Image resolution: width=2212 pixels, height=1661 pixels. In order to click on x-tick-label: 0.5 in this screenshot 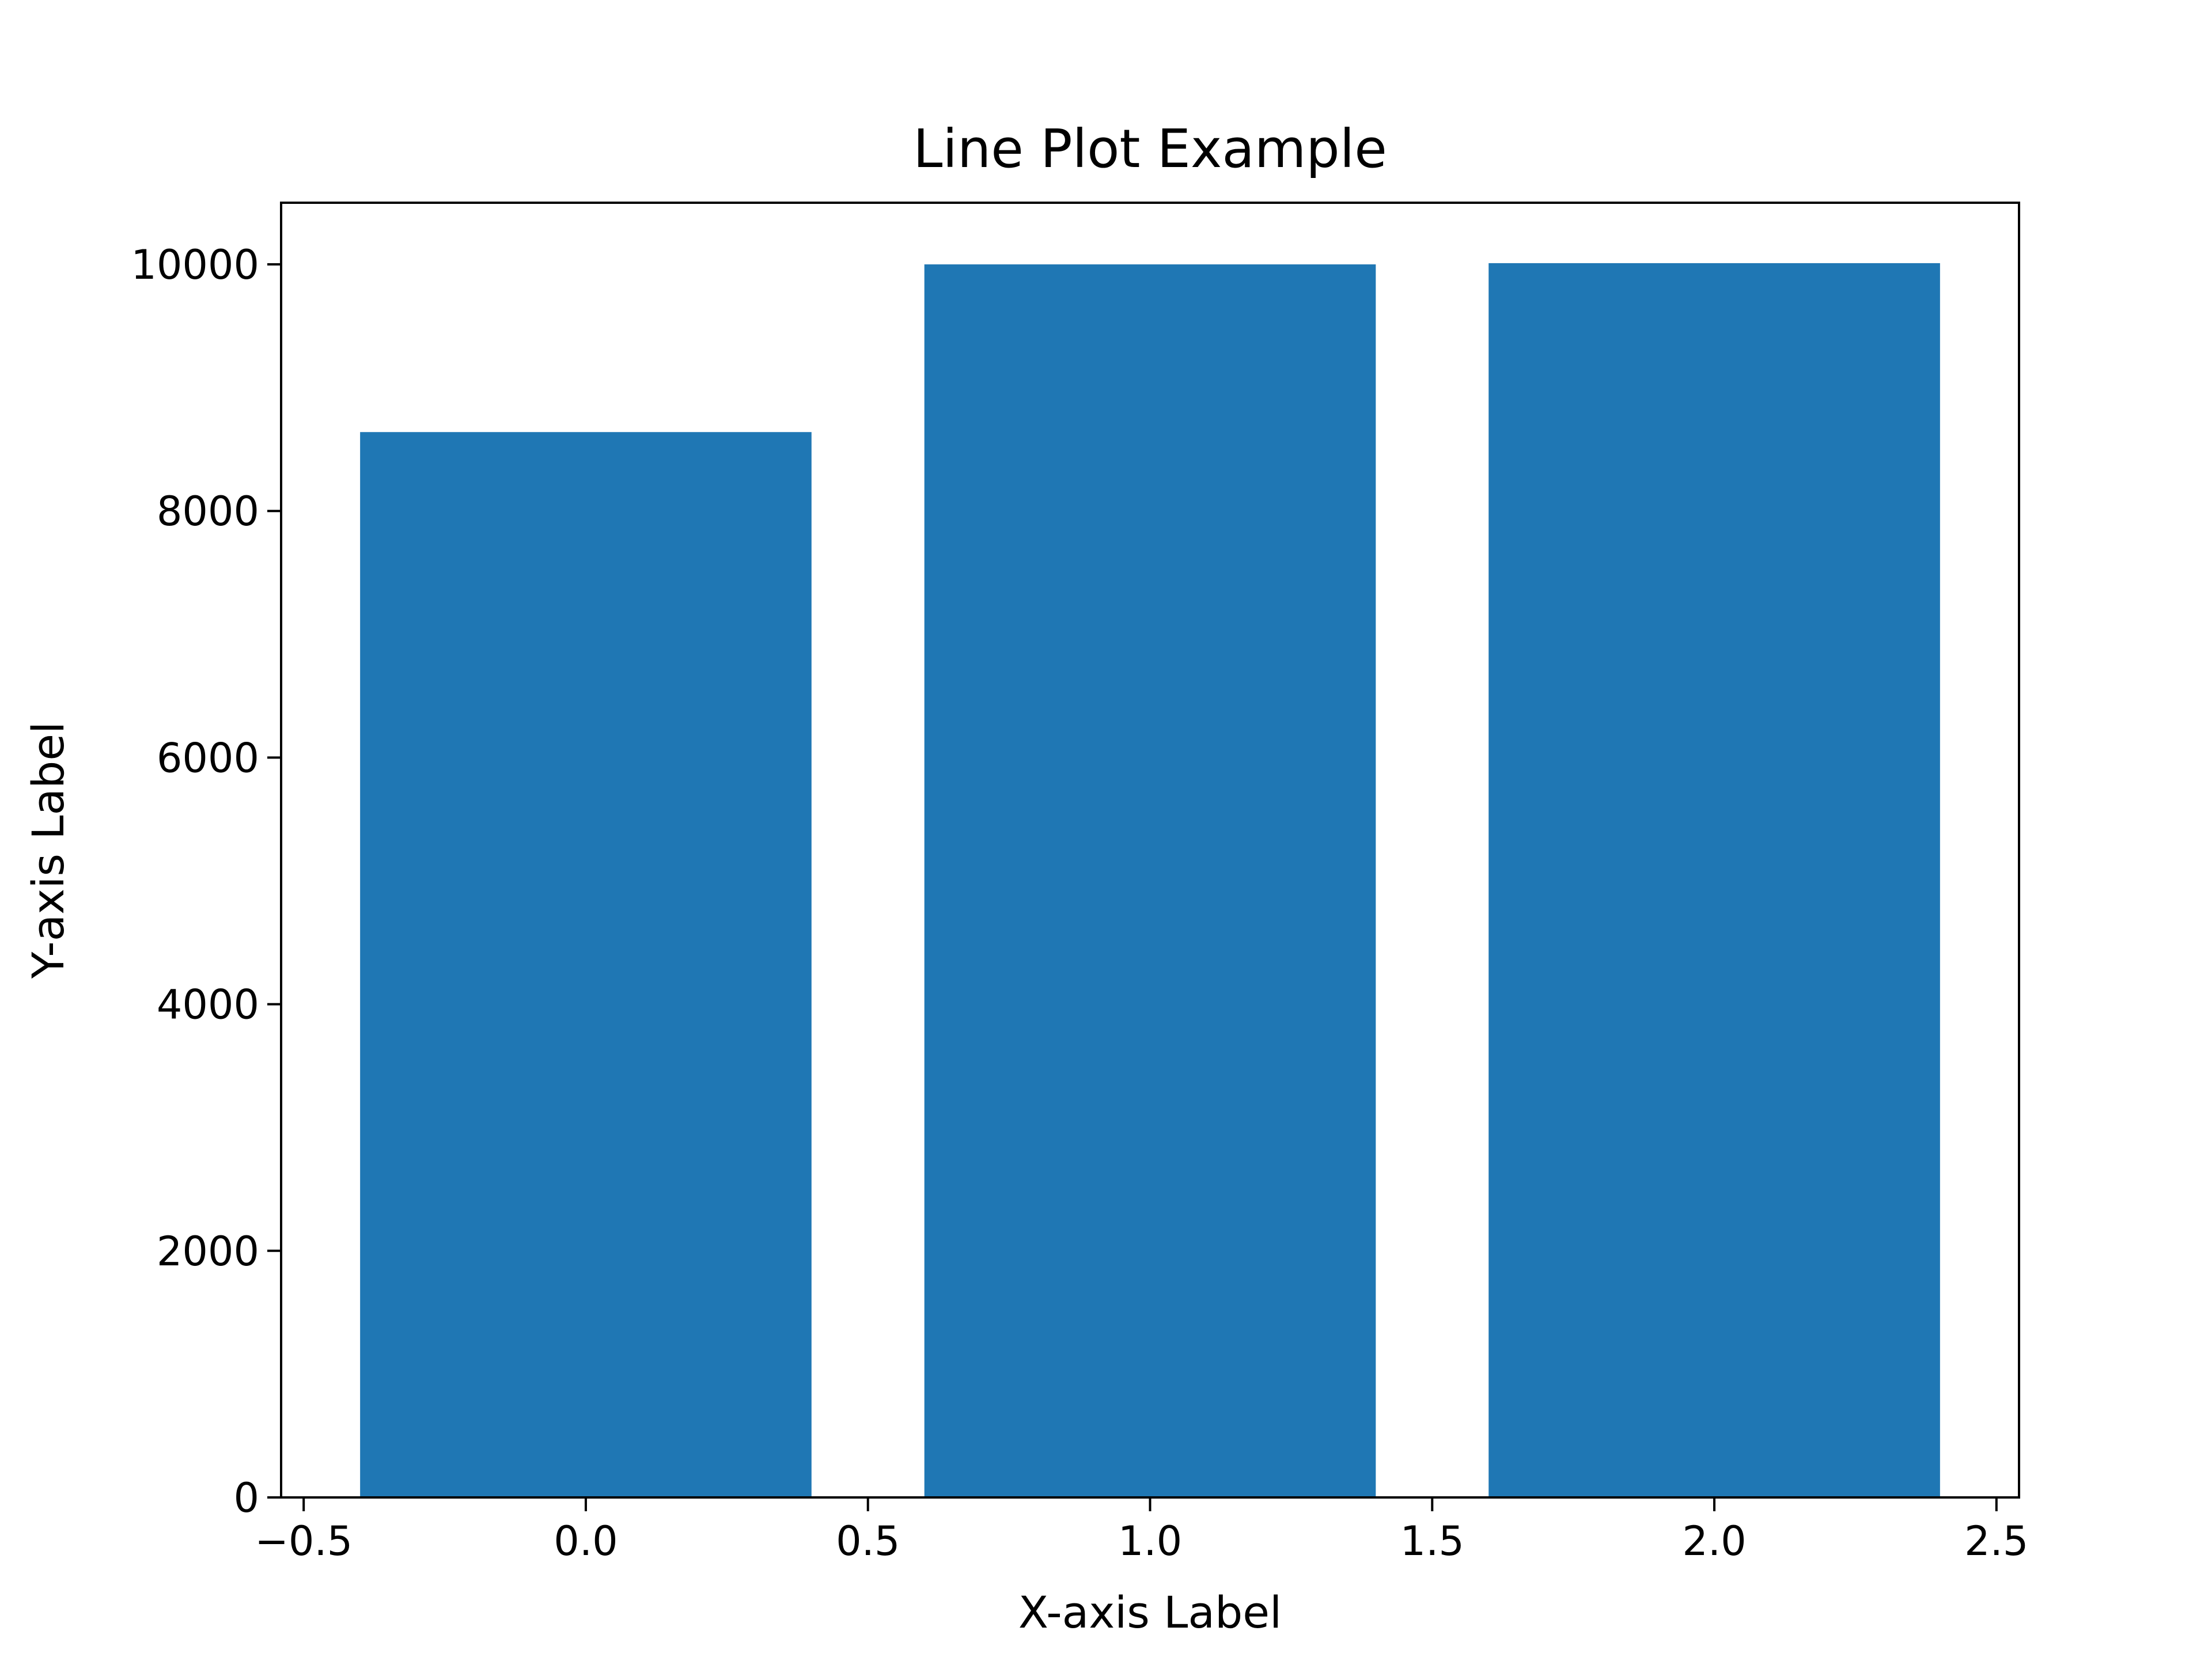, I will do `click(868, 1541)`.